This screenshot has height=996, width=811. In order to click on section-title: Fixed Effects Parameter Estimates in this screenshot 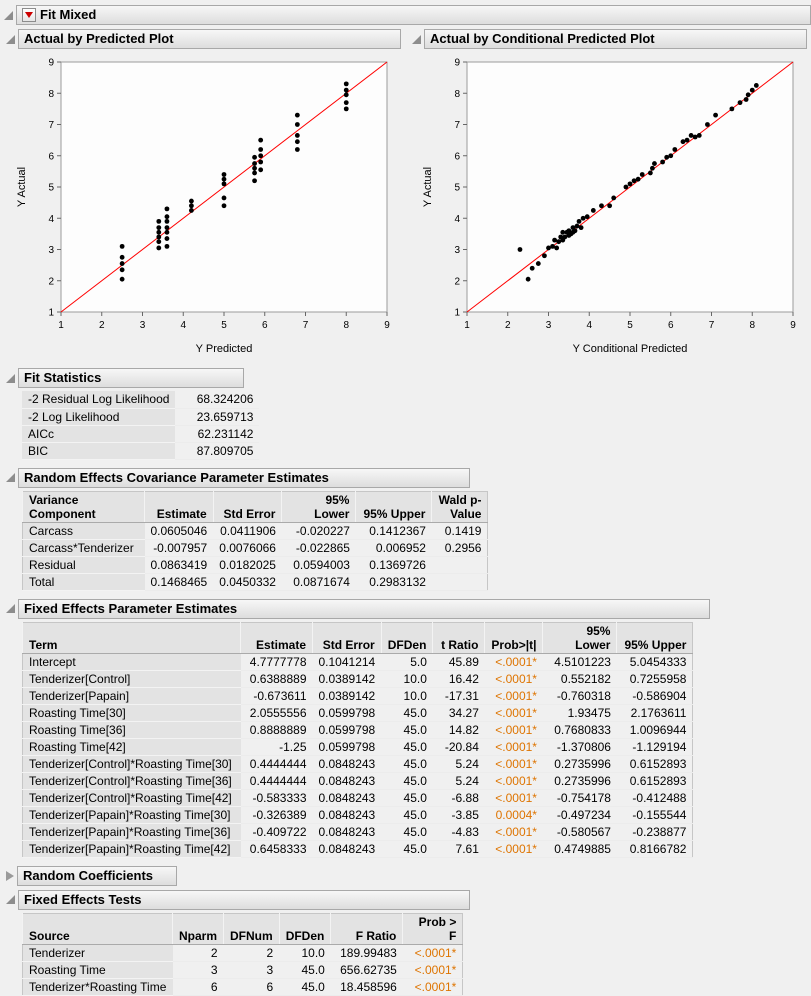, I will do `click(364, 608)`.